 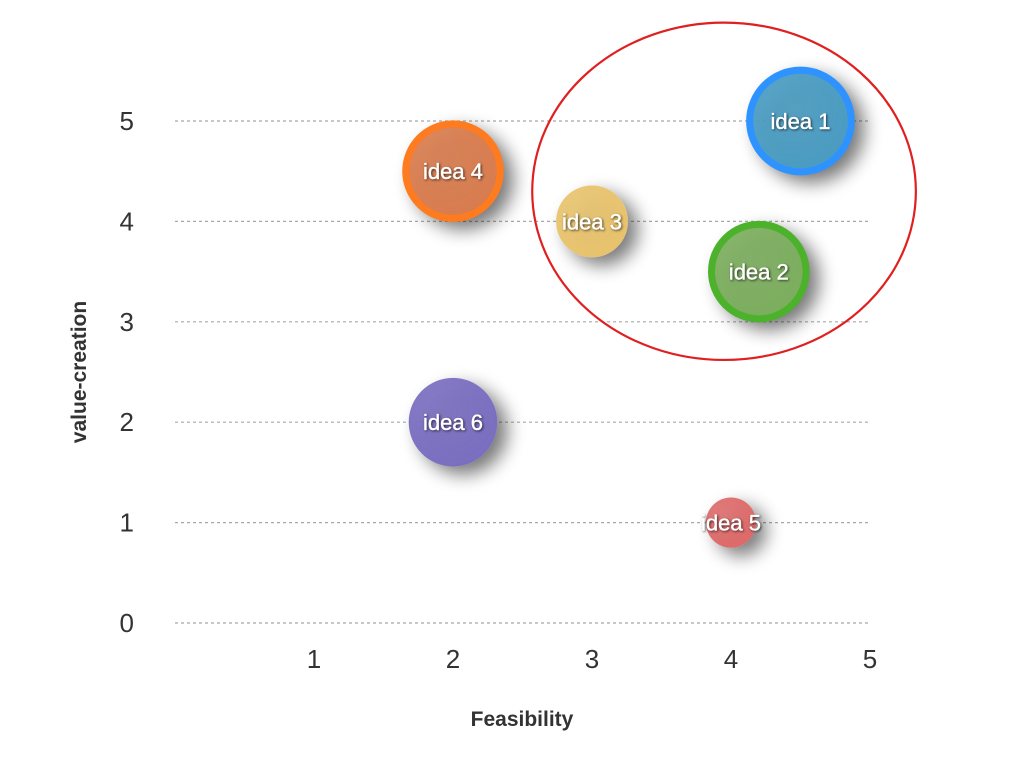 I want to click on bubble-label: idea 6, so click(x=453, y=422).